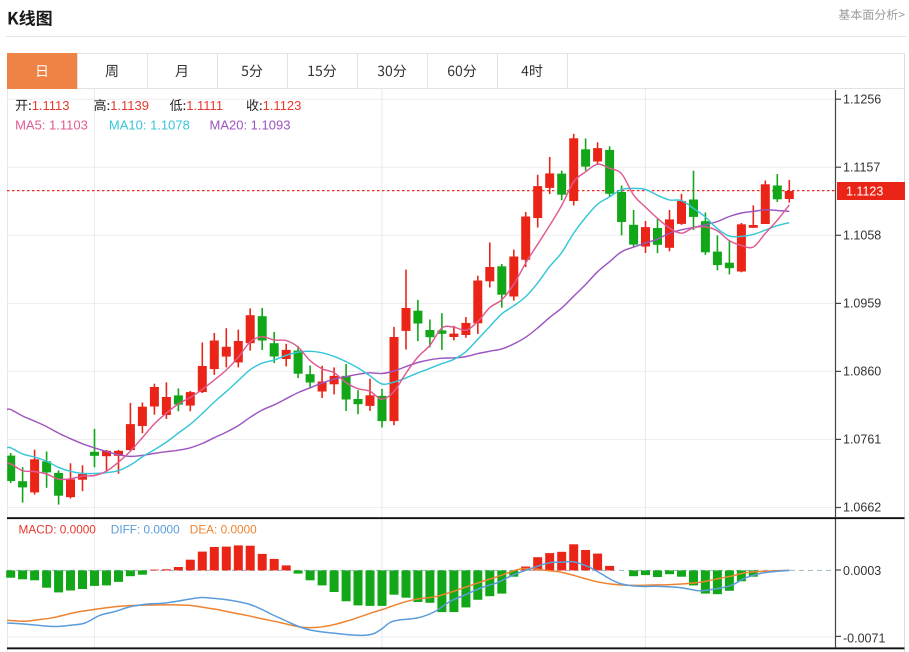  I want to click on svg-text: DEA: 0.0000, so click(223, 529).